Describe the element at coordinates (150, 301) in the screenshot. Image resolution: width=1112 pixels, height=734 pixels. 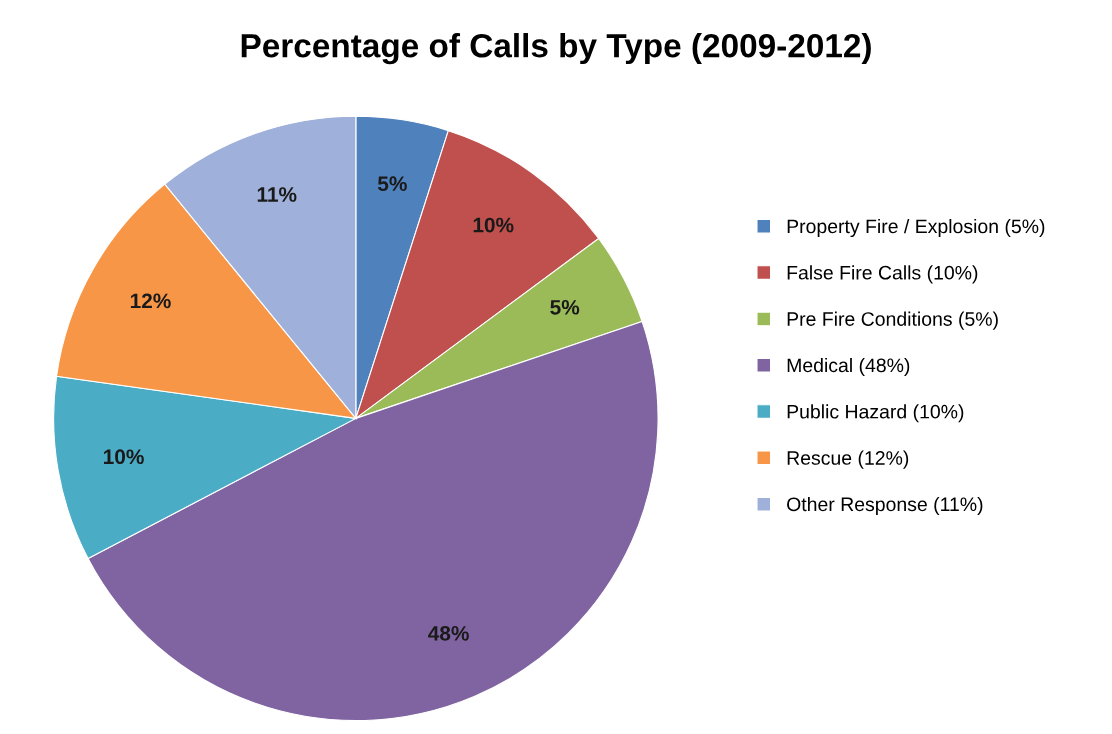
I see `data-label: 12%` at that location.